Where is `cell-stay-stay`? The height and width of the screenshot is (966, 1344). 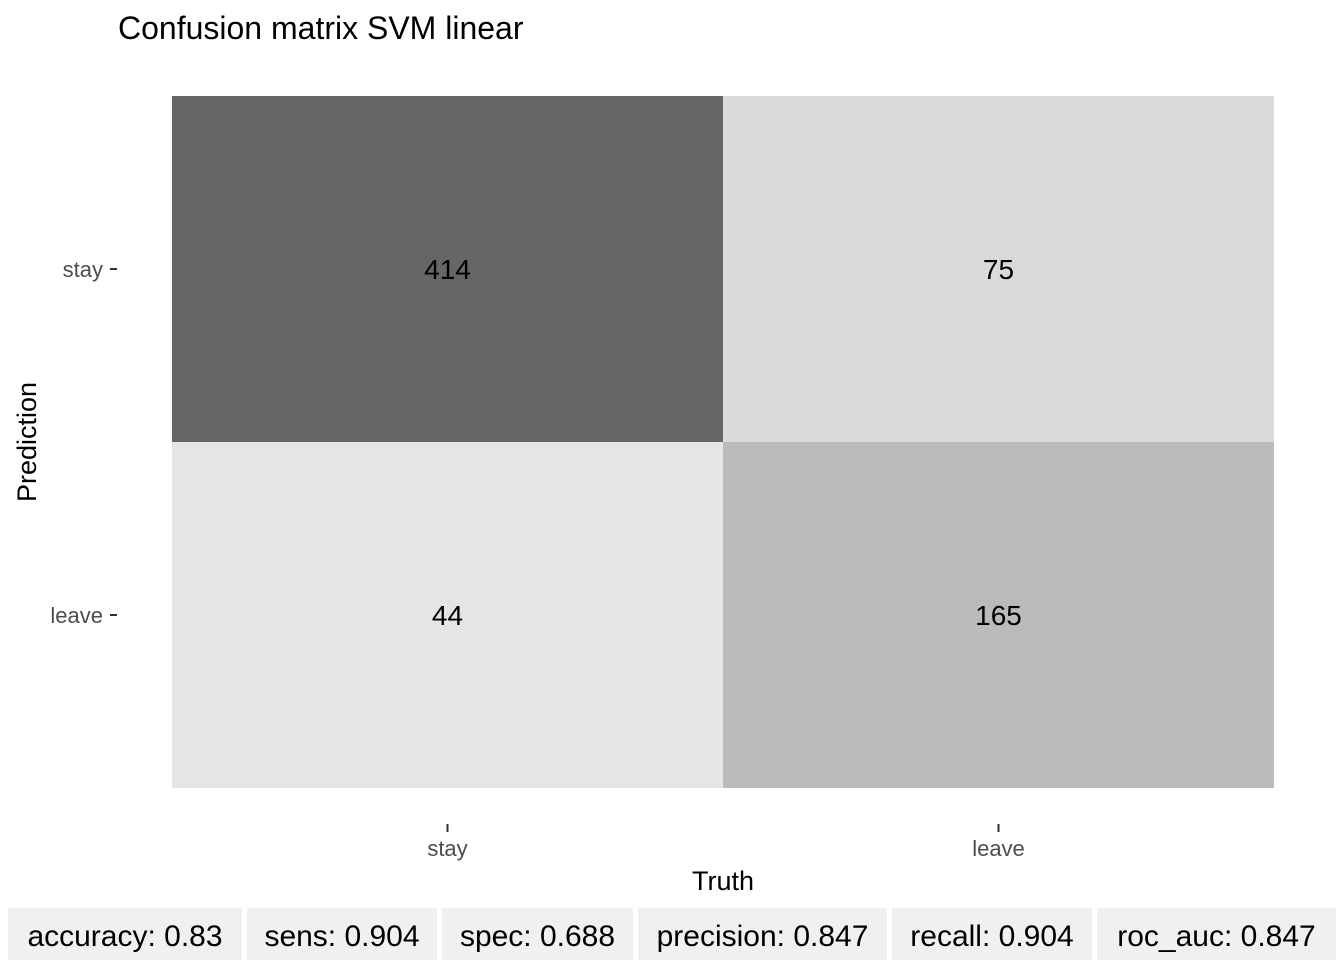
cell-stay-stay is located at coordinates (447, 269).